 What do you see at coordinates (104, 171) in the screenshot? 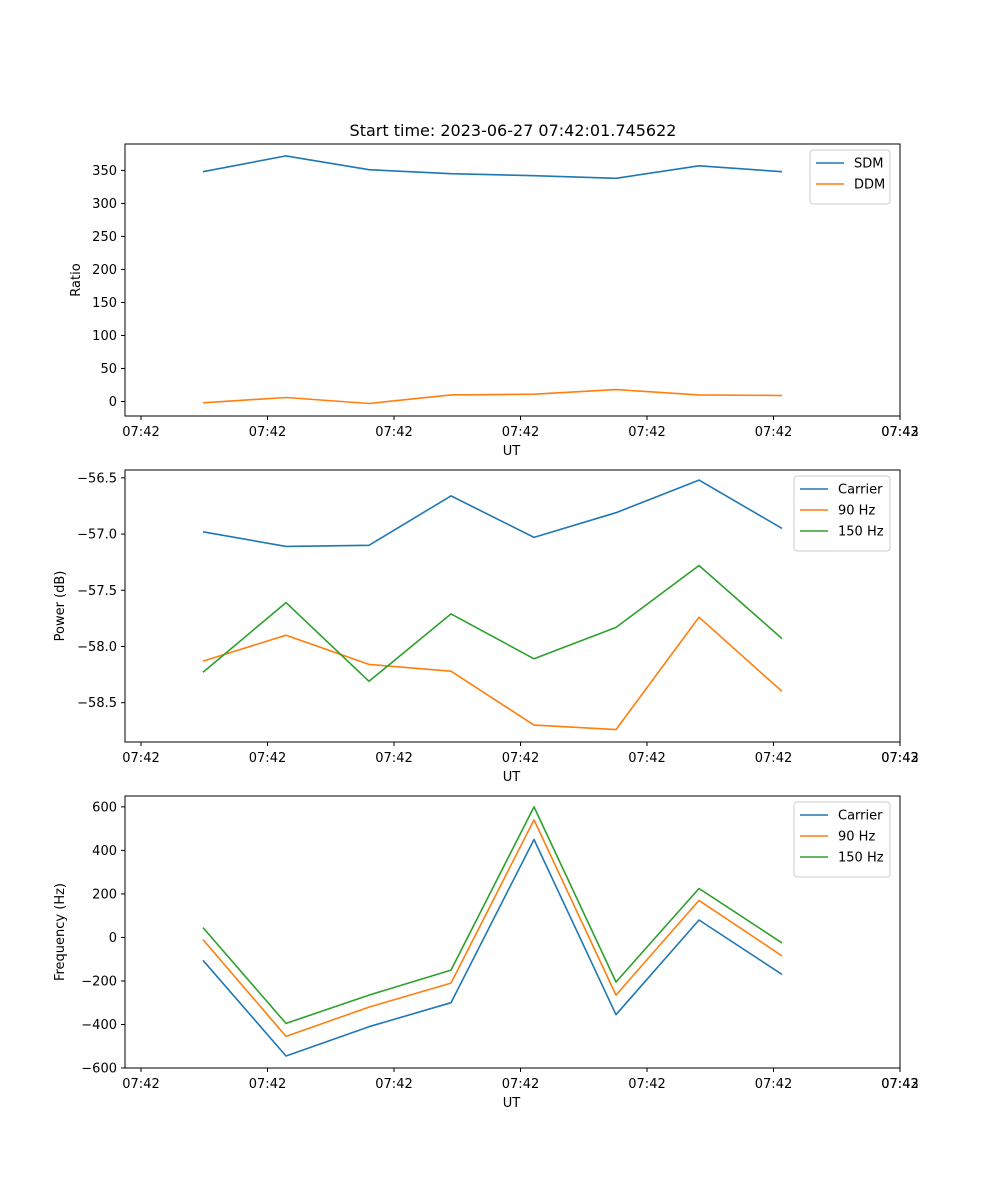
I see `y-tick-label: 350` at bounding box center [104, 171].